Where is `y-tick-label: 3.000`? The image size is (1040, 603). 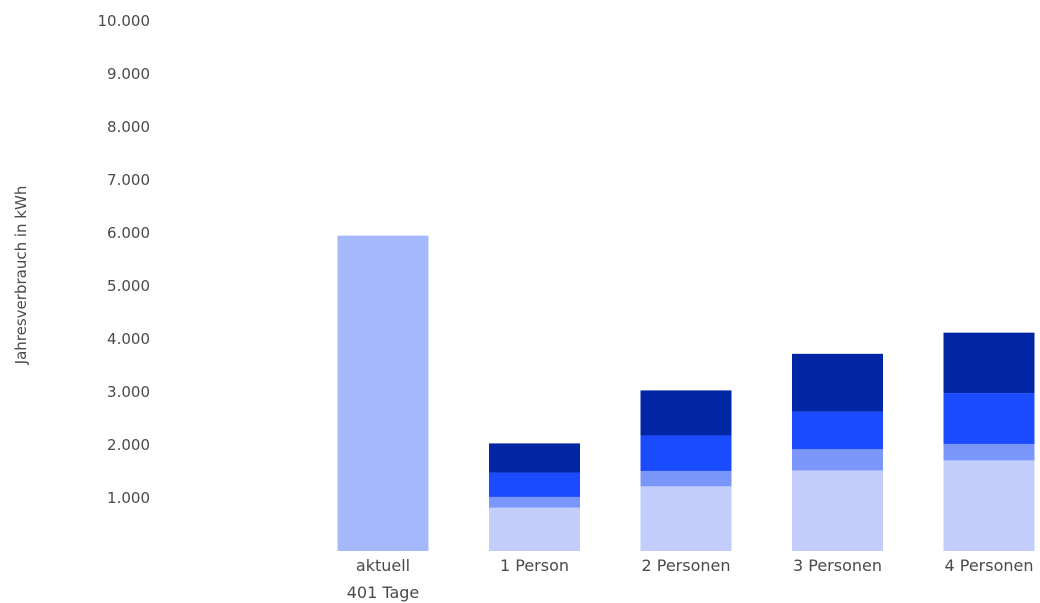 y-tick-label: 3.000 is located at coordinates (128, 392).